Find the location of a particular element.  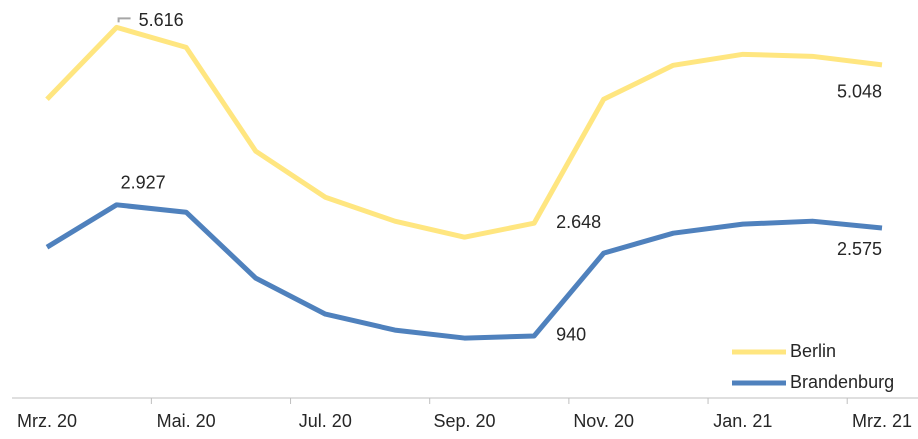

data-label: 5.048 is located at coordinates (859, 92).